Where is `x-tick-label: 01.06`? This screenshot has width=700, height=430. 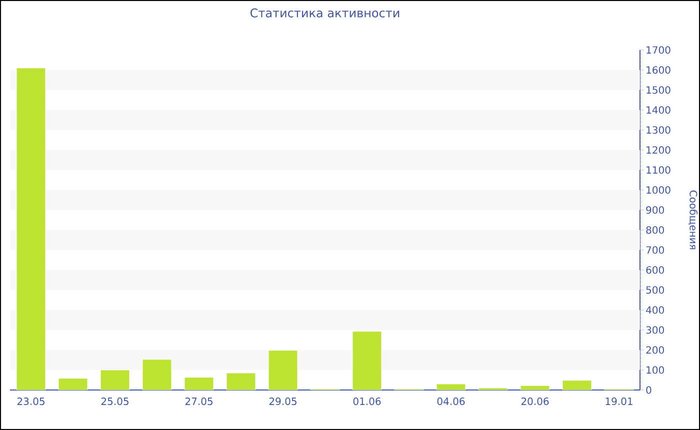 x-tick-label: 01.06 is located at coordinates (367, 402).